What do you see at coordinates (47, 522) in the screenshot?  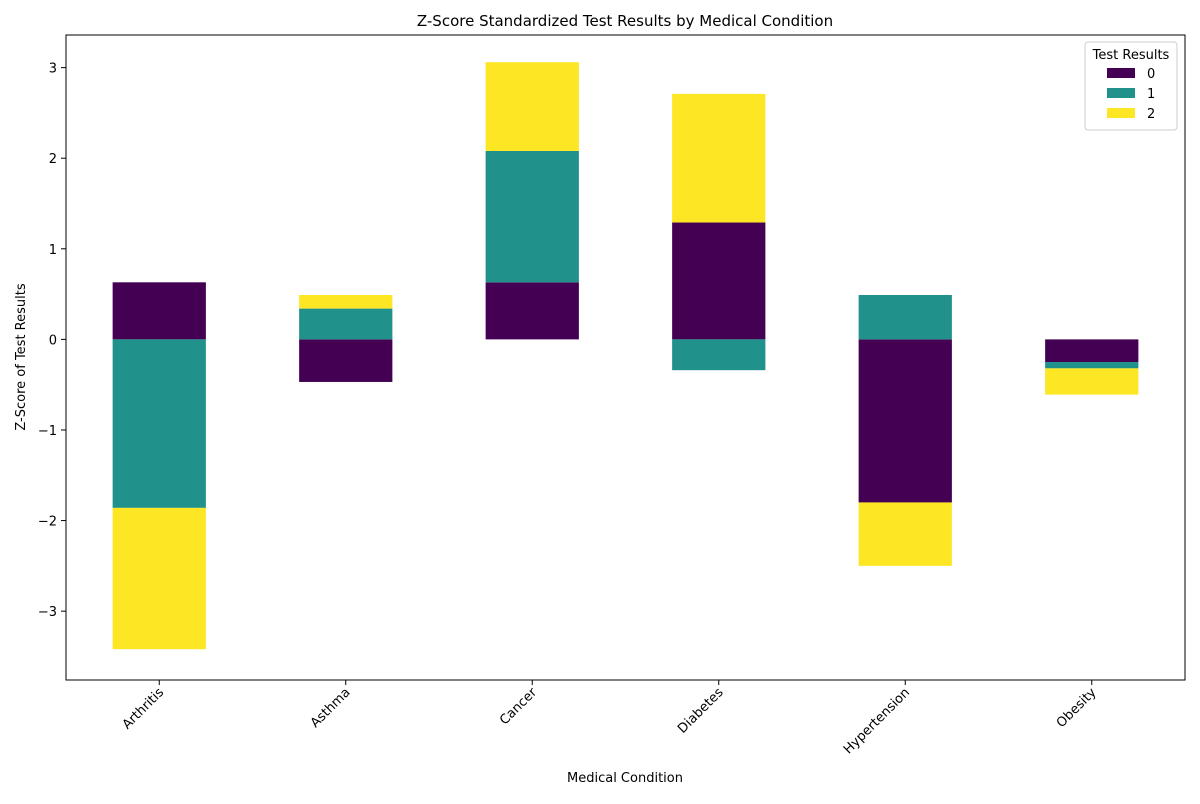 I see `y-tick-label: −2` at bounding box center [47, 522].